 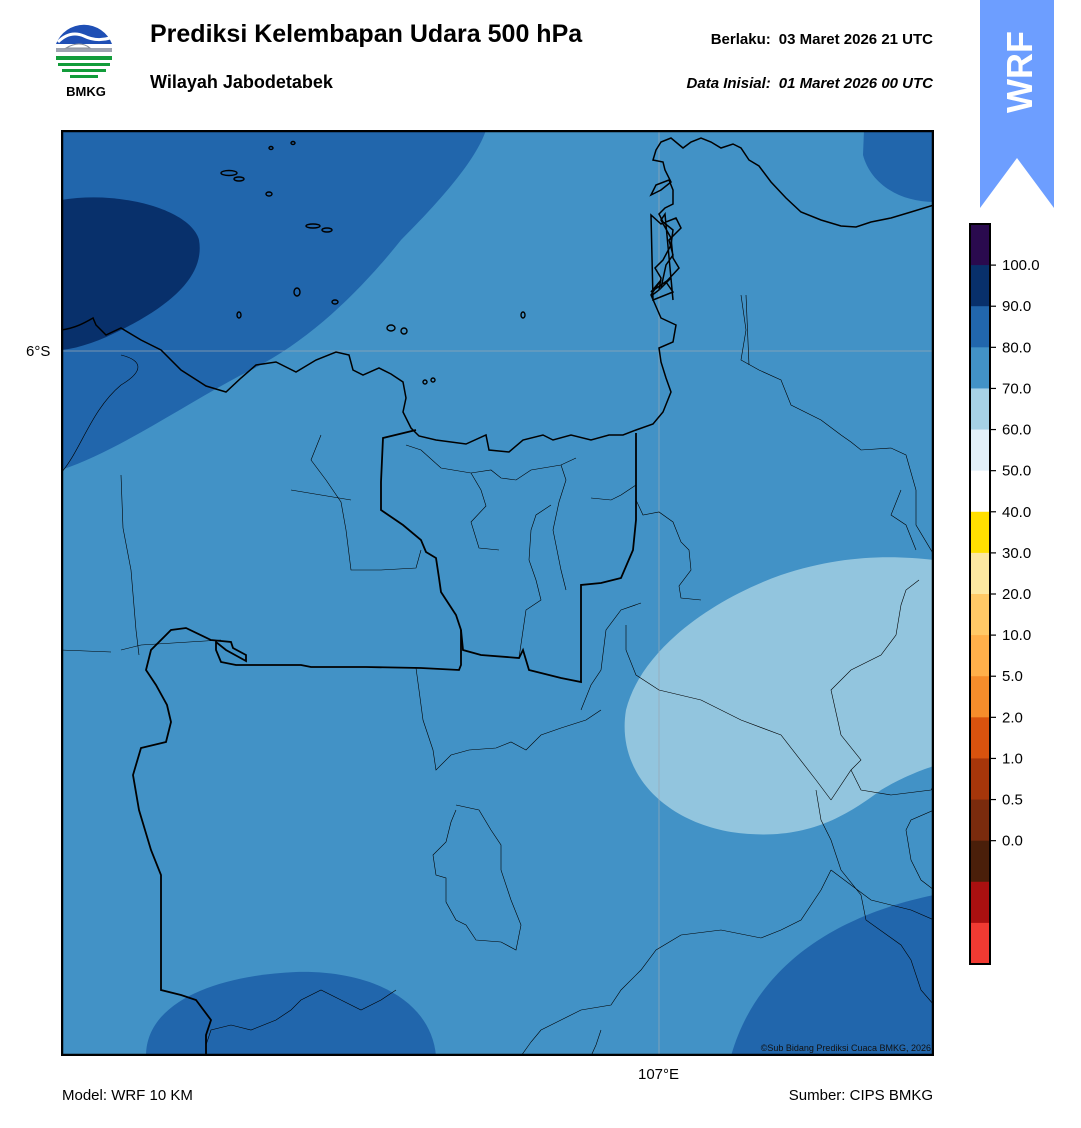 I want to click on map-title: Prediksi Kelembapan Udara 500 hPa, so click(x=366, y=34).